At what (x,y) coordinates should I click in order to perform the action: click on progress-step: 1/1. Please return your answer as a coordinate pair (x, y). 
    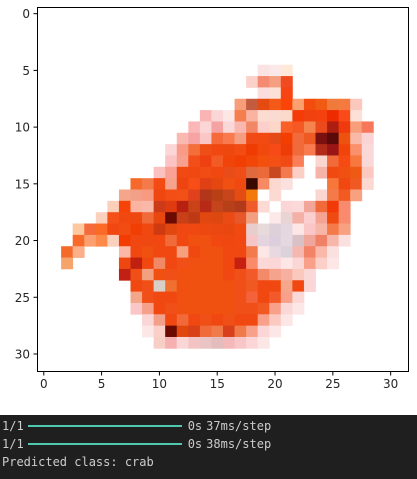
    Looking at the image, I should click on (13, 426).